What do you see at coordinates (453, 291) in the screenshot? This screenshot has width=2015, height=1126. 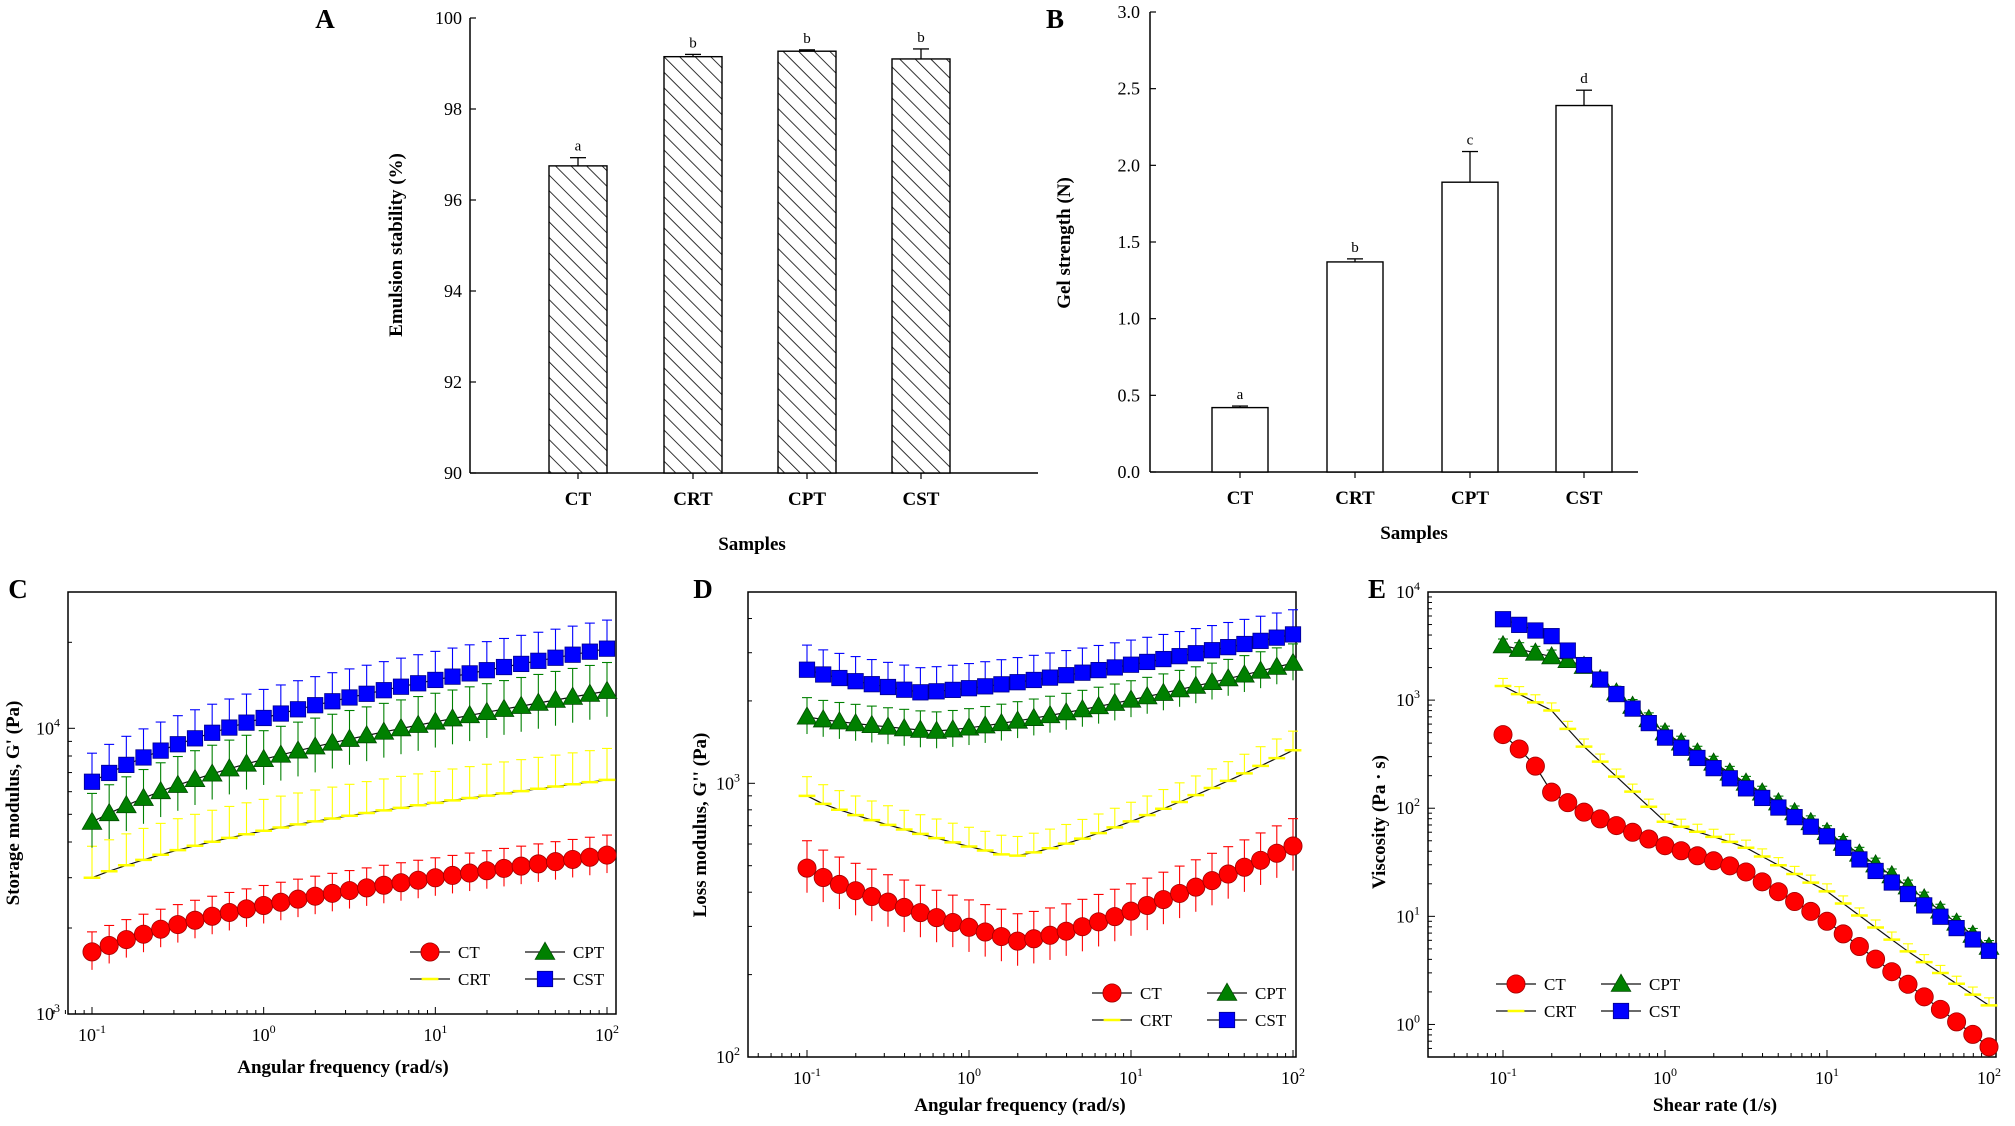 I see `y-tick-label: 94` at bounding box center [453, 291].